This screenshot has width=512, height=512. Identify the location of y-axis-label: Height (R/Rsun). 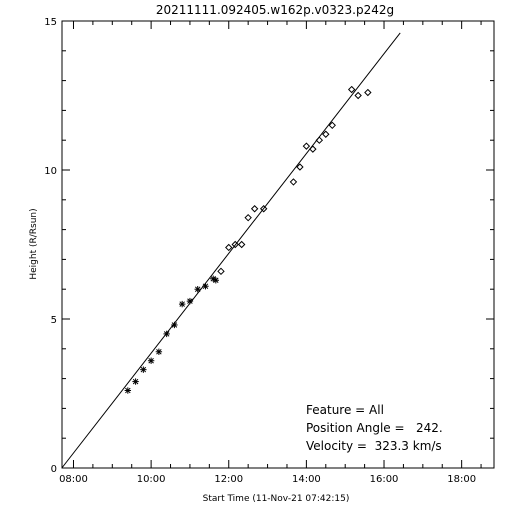
(34, 243).